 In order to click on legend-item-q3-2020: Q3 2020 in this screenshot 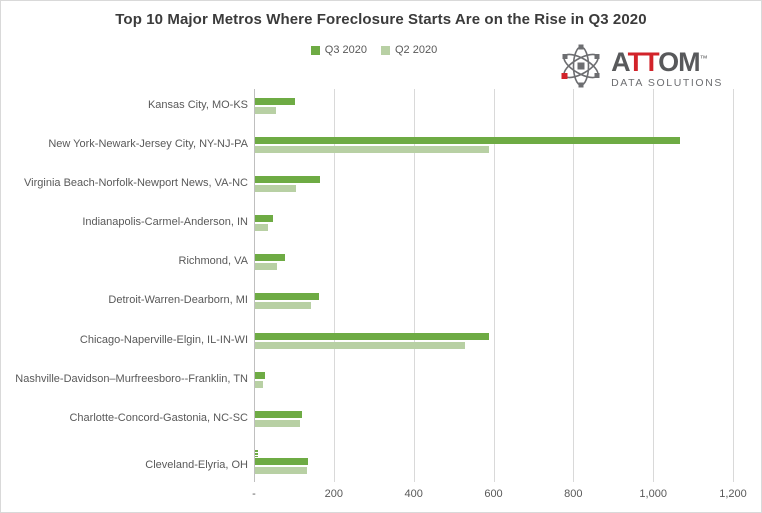, I will do `click(338, 50)`.